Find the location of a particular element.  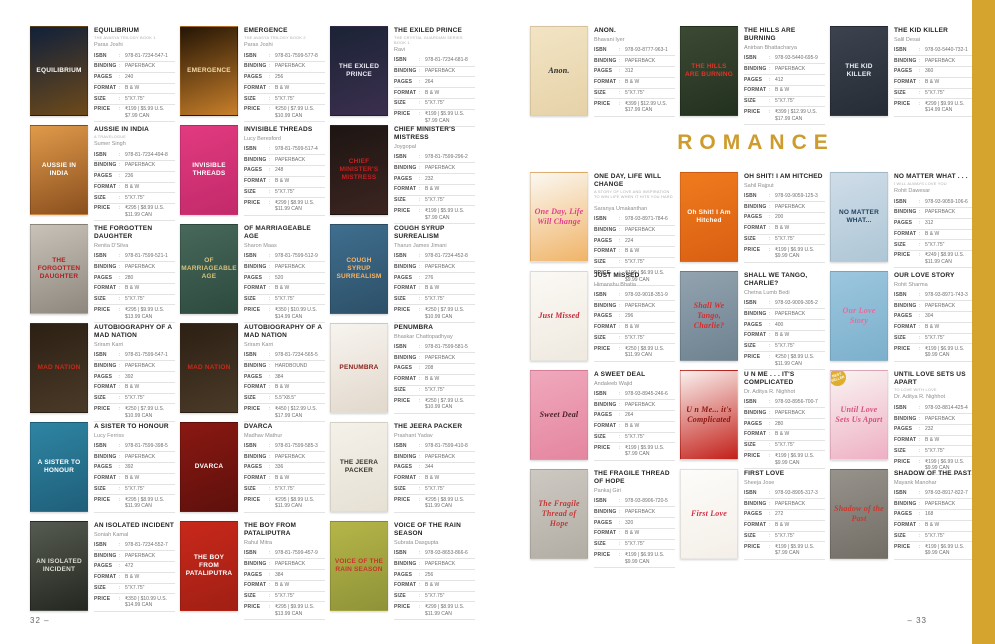

book-title: COUGH SYRUP SURREALISM is located at coordinates (419, 233).